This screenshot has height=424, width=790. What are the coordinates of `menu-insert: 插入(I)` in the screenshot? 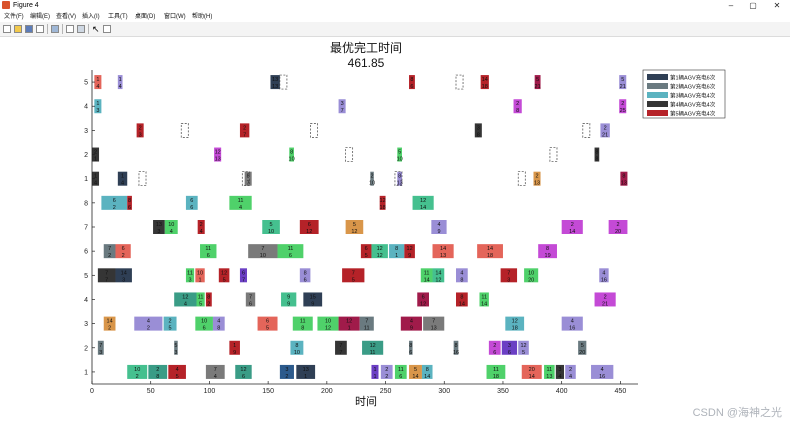 It's located at (91, 17).